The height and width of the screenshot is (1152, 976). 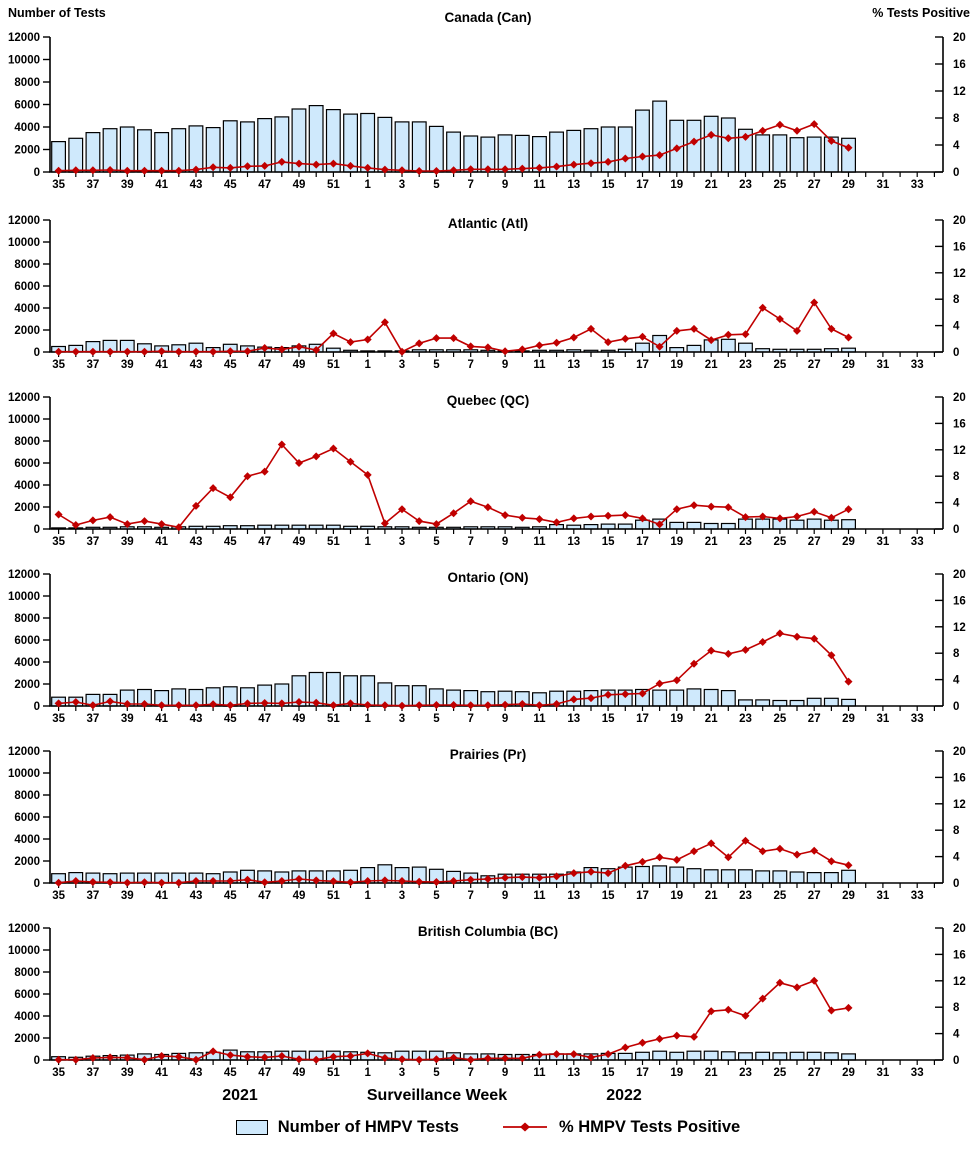 I want to click on svg-text: 2000, so click(x=27, y=685).